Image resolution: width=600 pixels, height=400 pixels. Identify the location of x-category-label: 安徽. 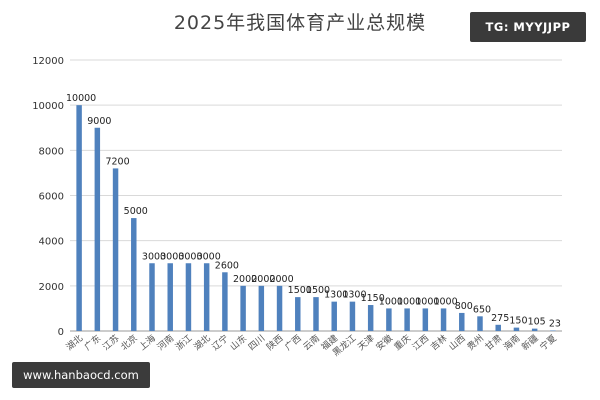
(384, 342).